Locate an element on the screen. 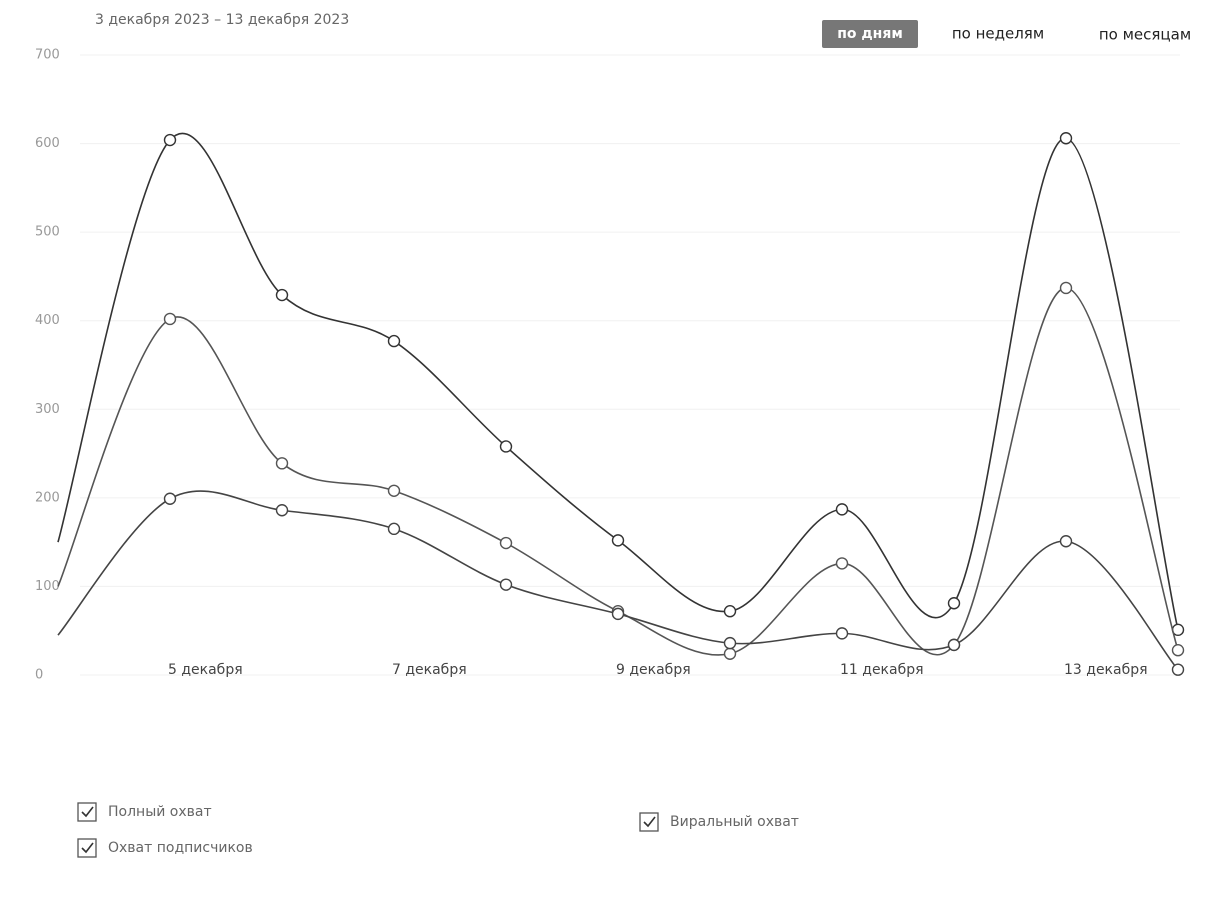  date-range: 3 декабря 2023 – 13 декабря 2023 is located at coordinates (222, 20).